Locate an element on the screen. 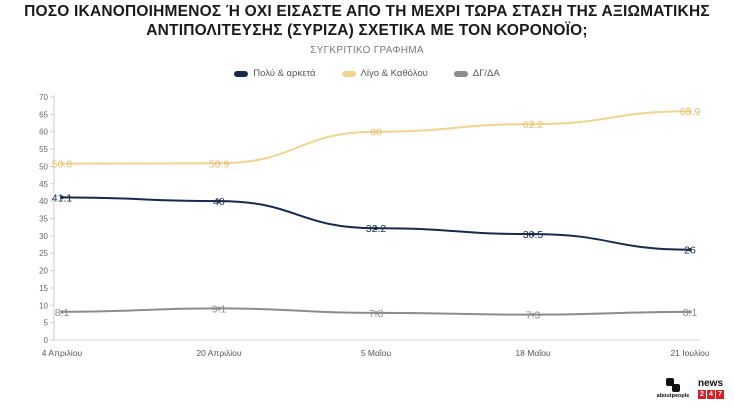 This screenshot has width=734, height=410. data-label: 7.8 is located at coordinates (376, 314).